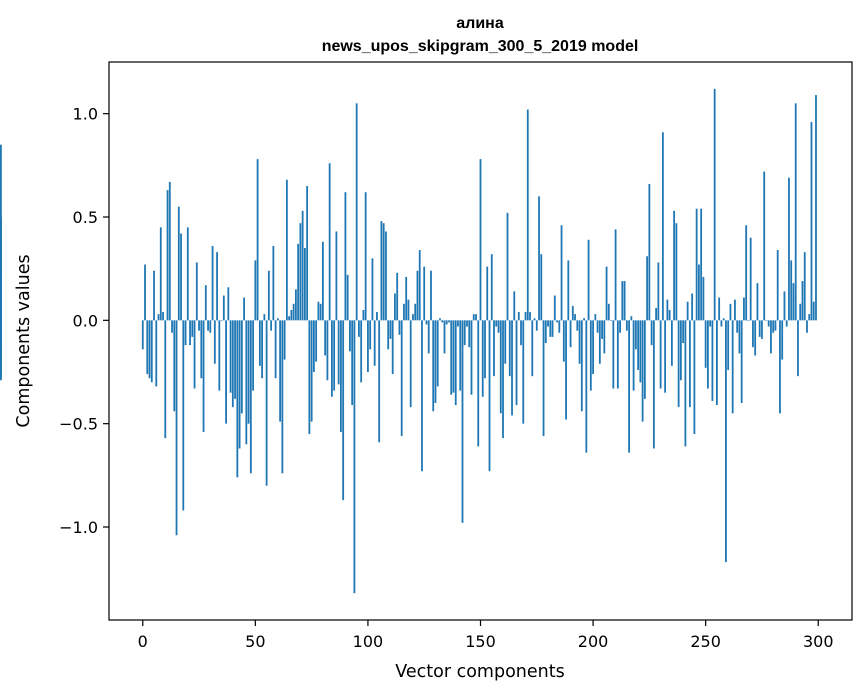  I want to click on x-tick-label: 50, so click(255, 641).